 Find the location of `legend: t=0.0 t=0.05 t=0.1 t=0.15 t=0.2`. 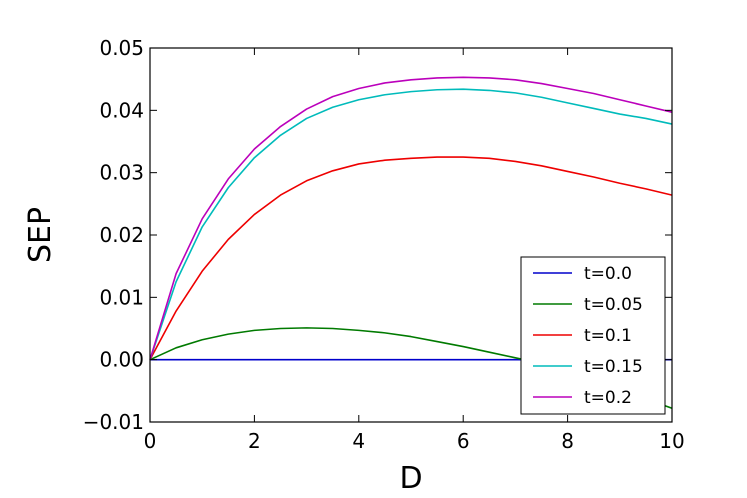

legend: t=0.0 t=0.05 t=0.1 t=0.15 t=0.2 is located at coordinates (593, 335).